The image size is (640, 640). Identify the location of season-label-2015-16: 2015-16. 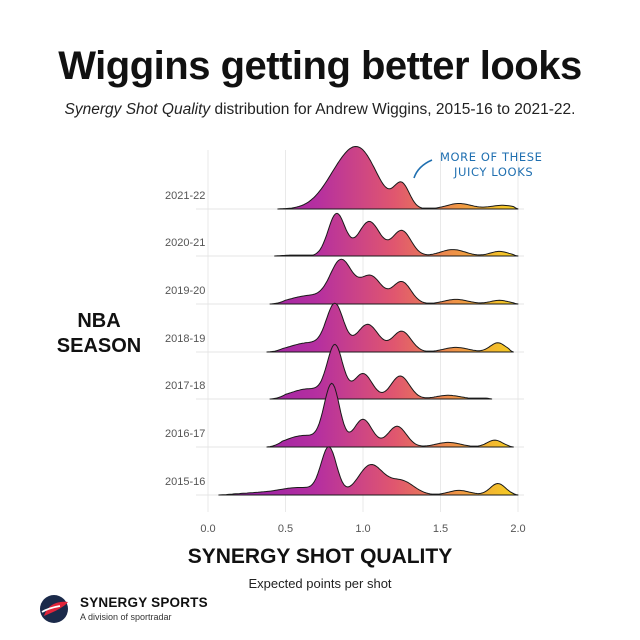
(185, 482).